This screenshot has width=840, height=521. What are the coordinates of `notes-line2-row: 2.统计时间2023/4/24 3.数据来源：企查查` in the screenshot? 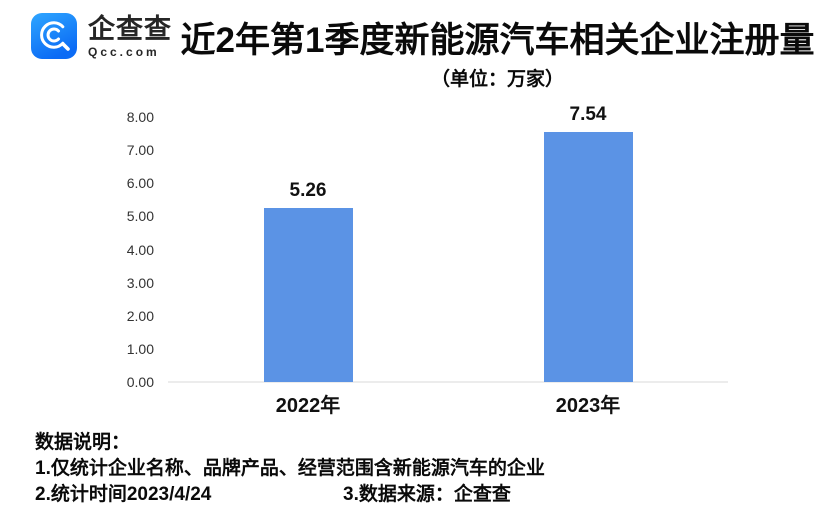 It's located at (425, 495).